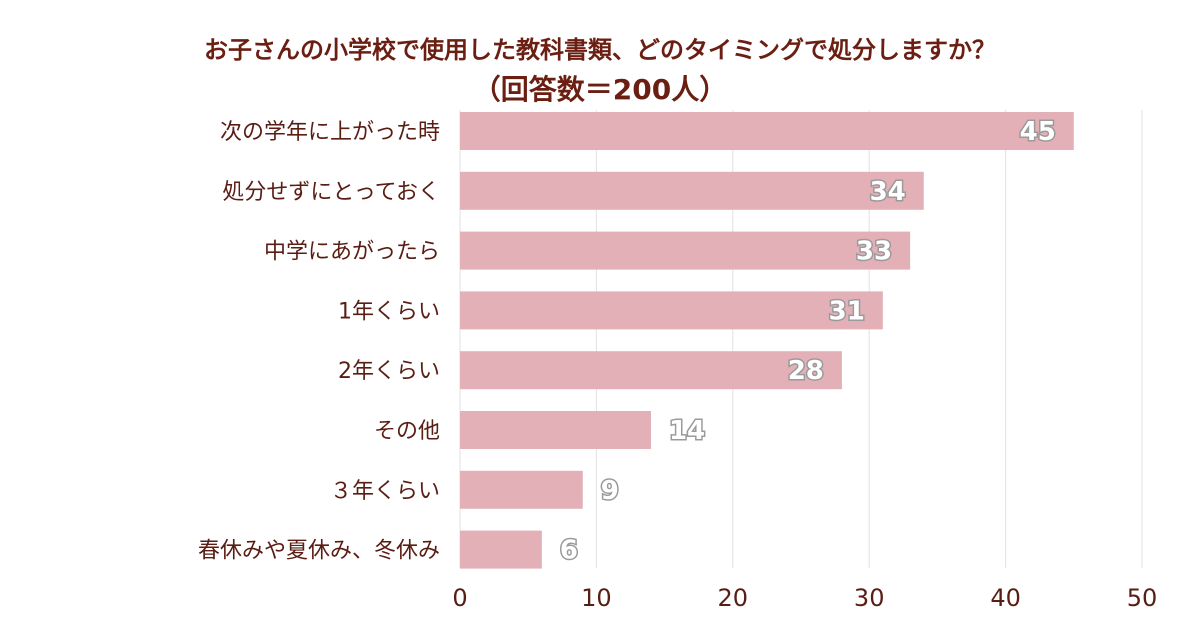 The image size is (1200, 630). I want to click on data-label: 34, so click(888, 192).